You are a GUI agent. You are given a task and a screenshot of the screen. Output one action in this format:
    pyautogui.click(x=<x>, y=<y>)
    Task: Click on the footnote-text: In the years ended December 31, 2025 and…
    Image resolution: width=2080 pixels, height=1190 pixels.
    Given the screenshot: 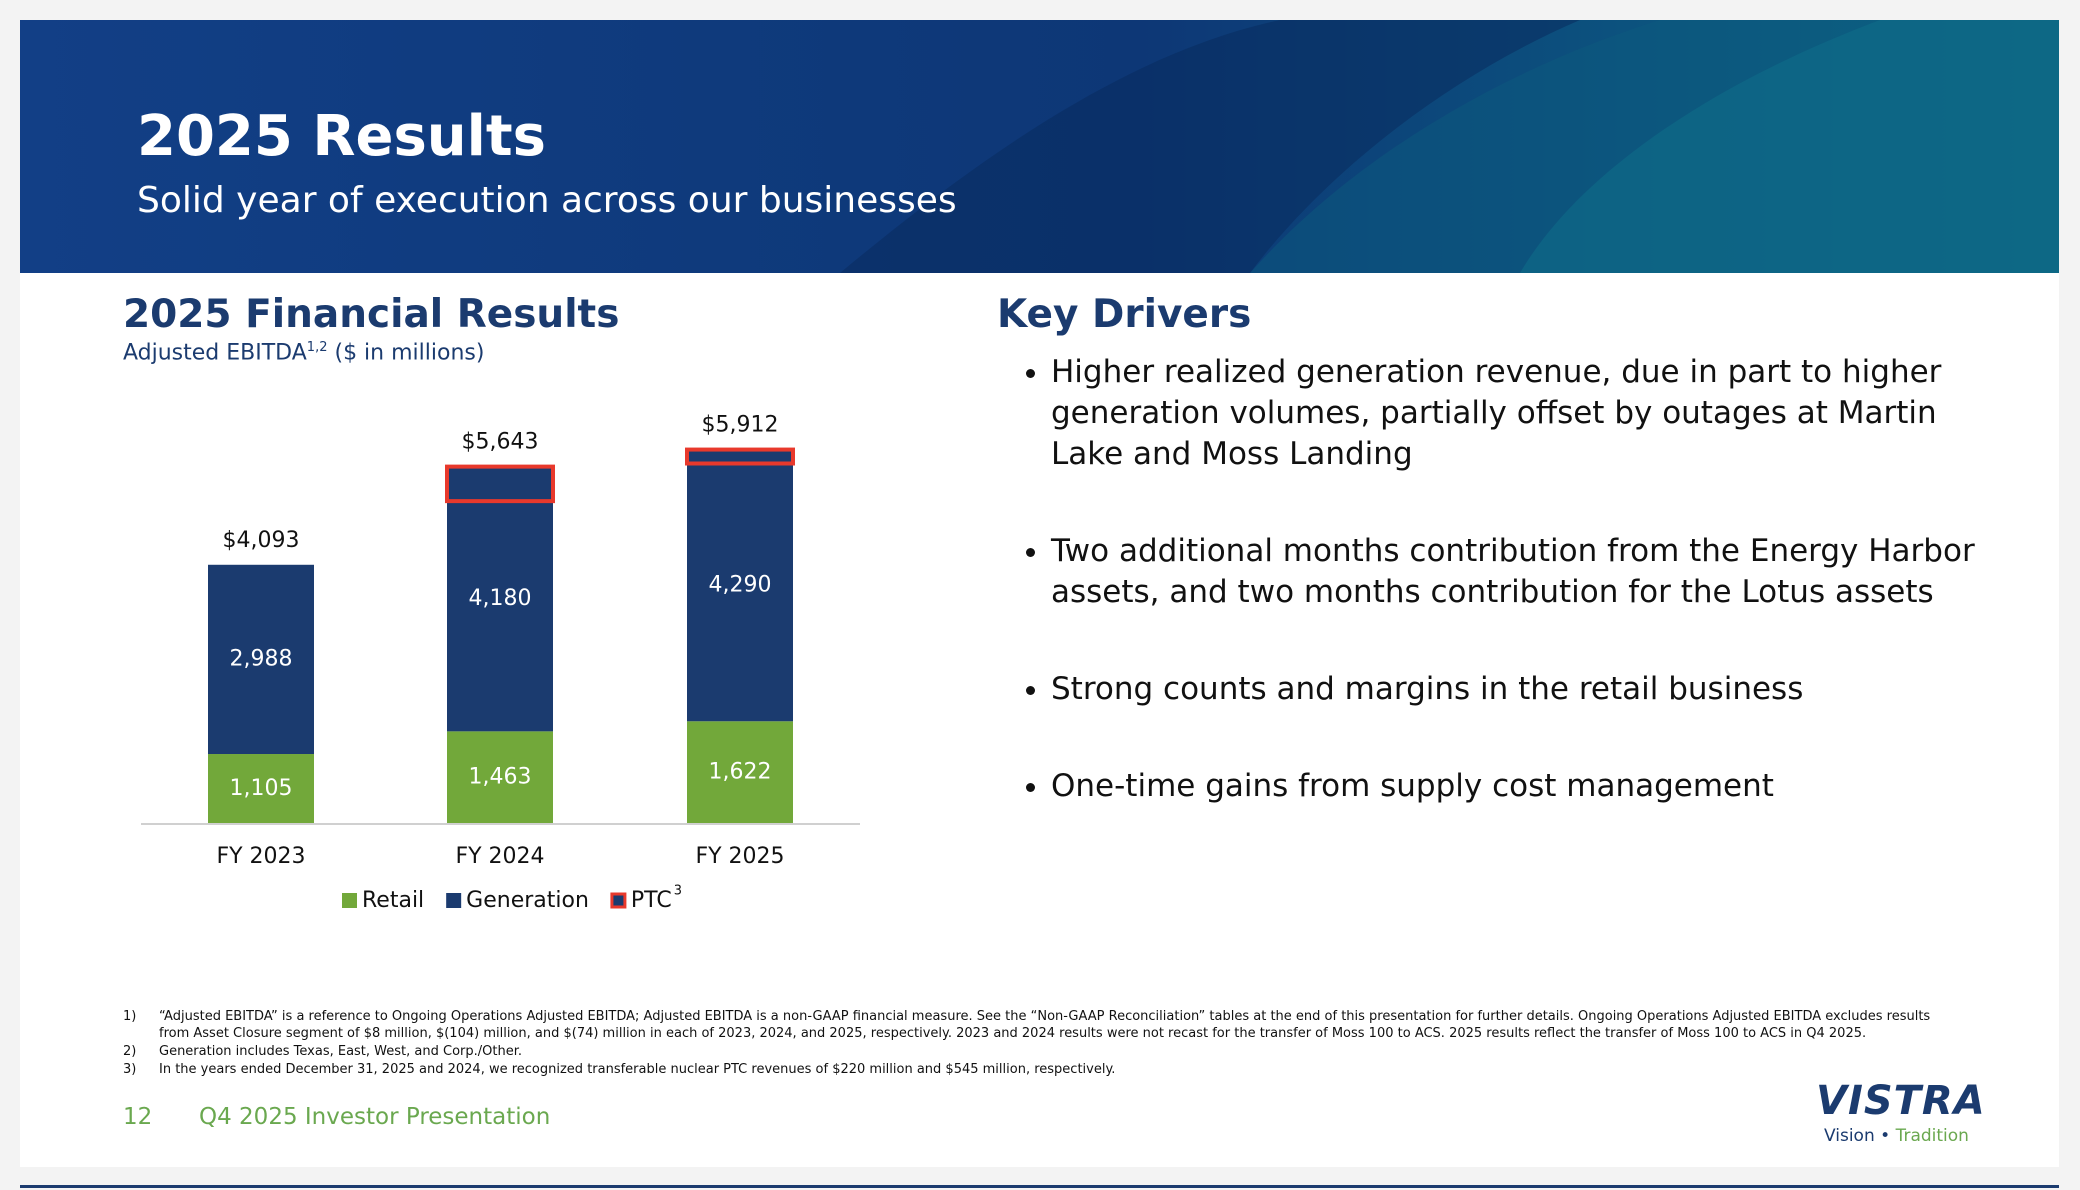 What is the action you would take?
    pyautogui.click(x=637, y=1069)
    